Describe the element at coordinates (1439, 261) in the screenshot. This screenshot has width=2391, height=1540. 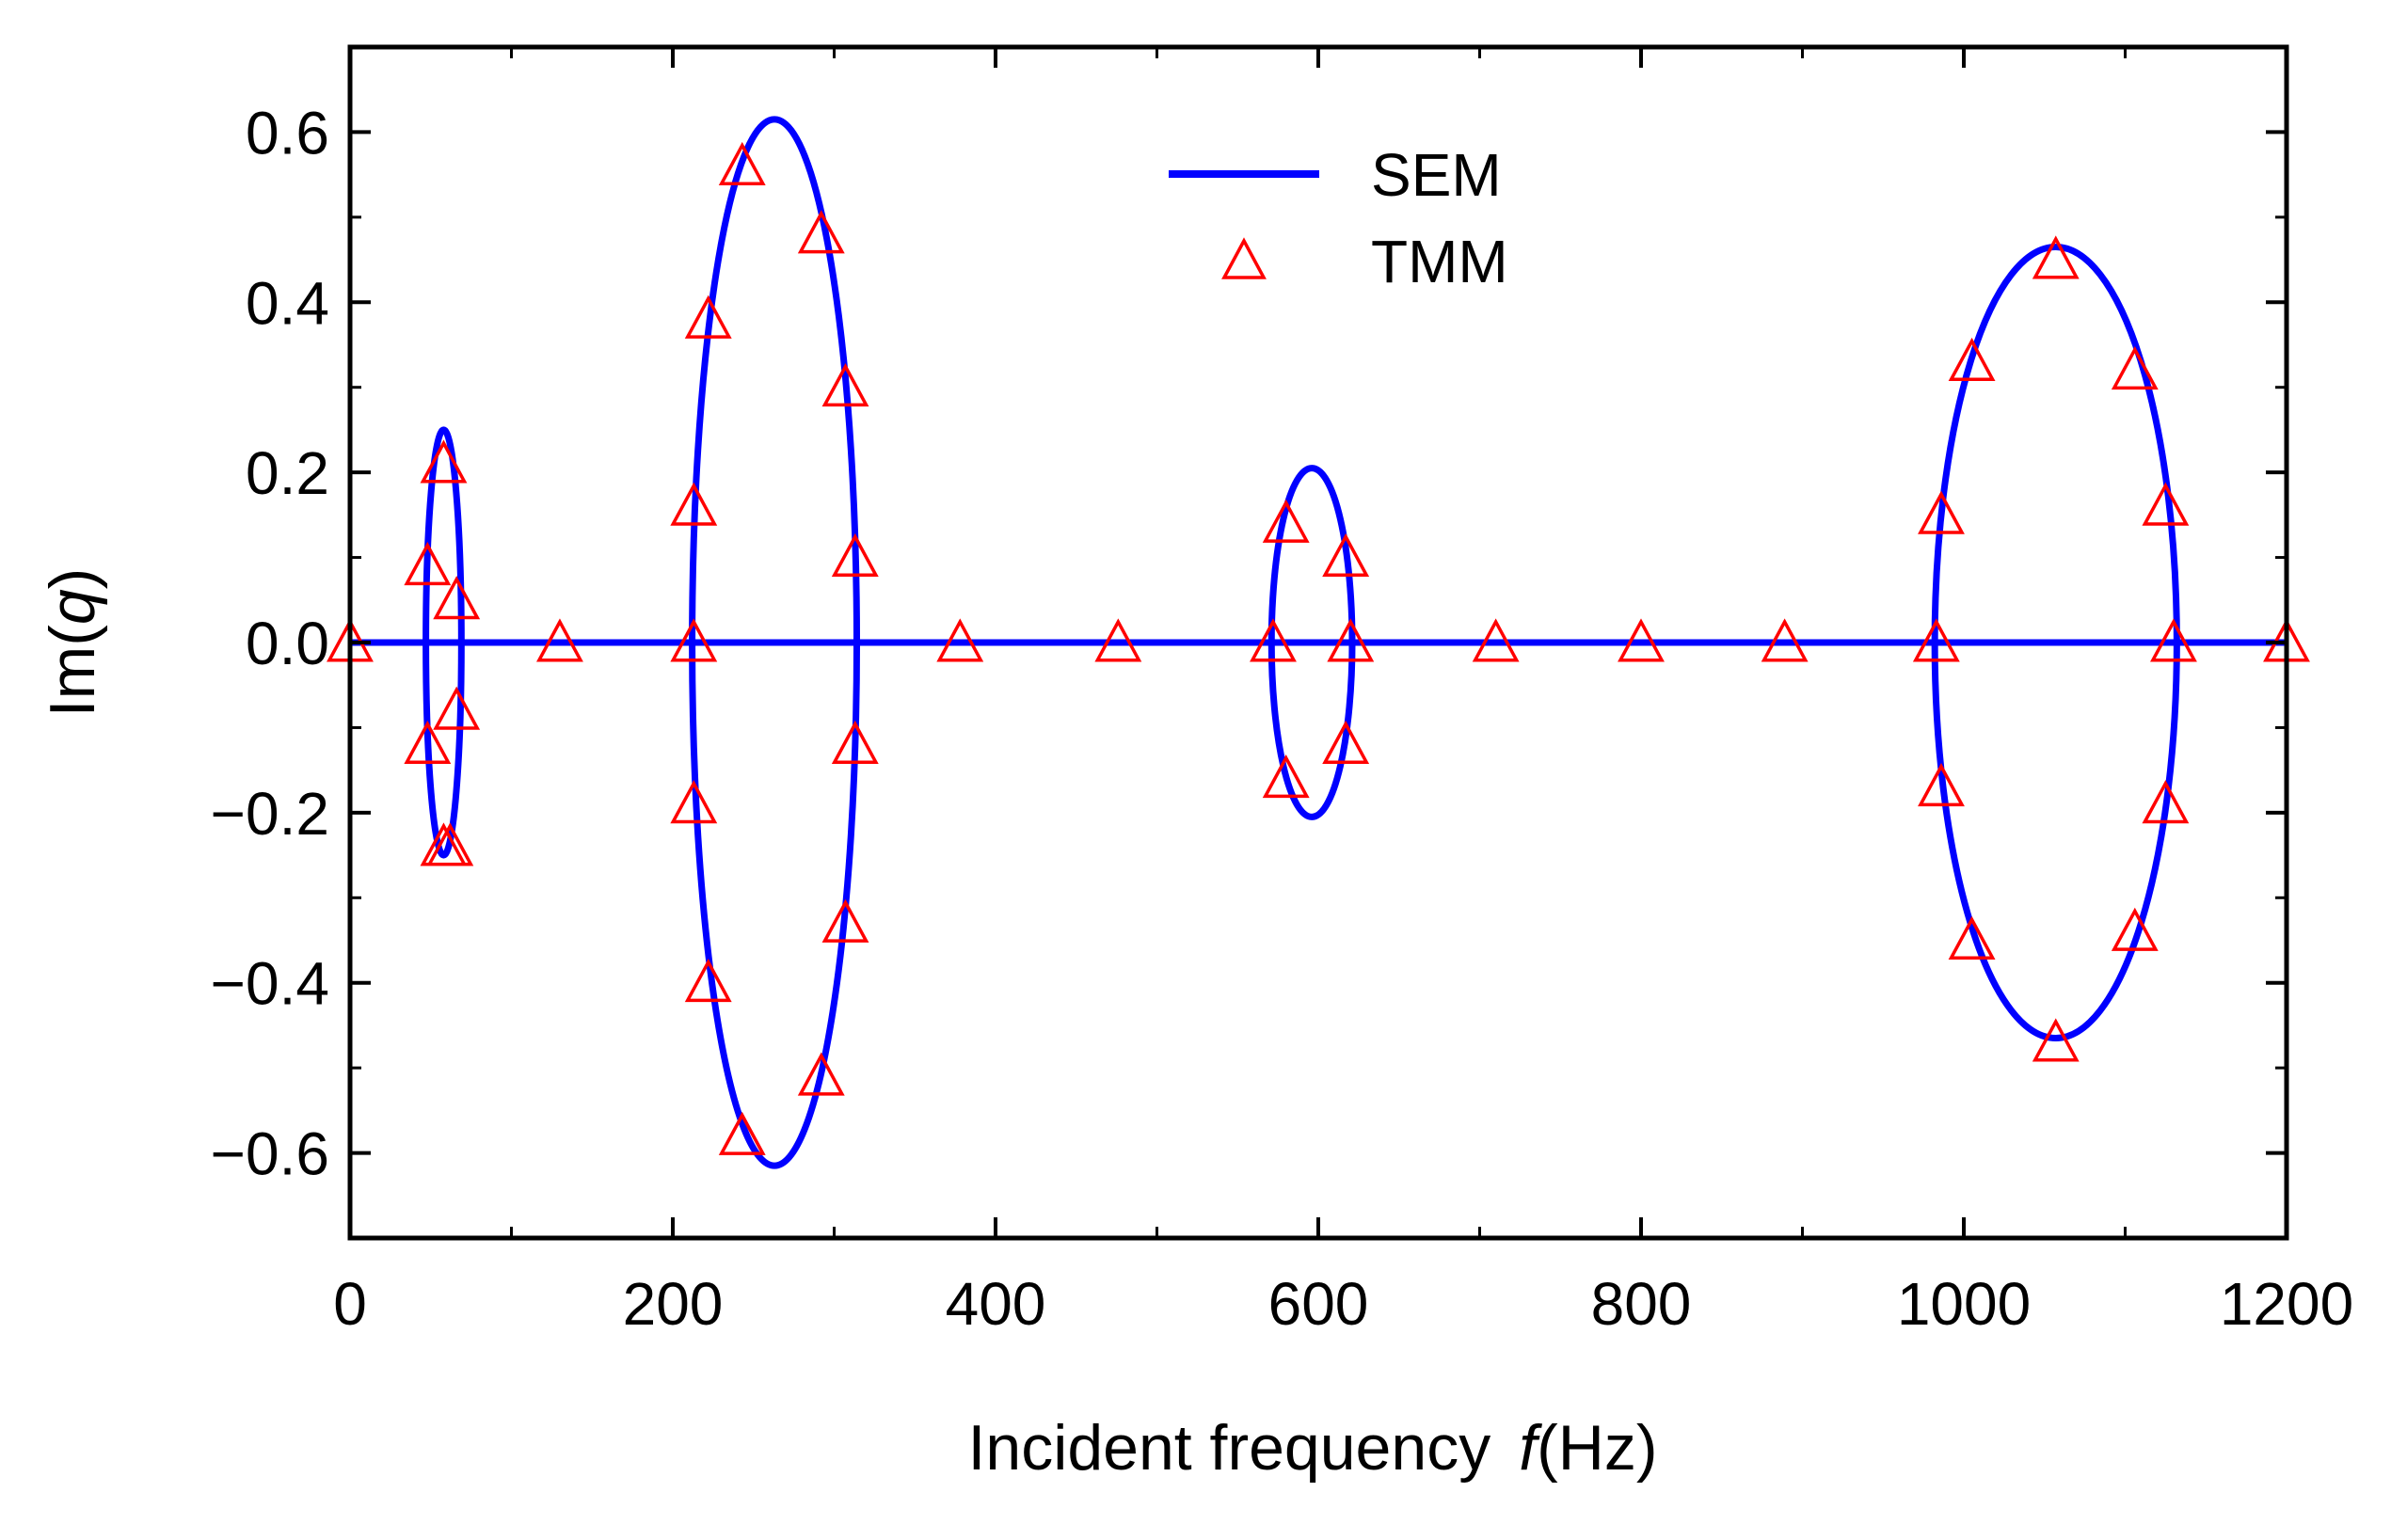
I see `legend-tmm-label: TMM` at that location.